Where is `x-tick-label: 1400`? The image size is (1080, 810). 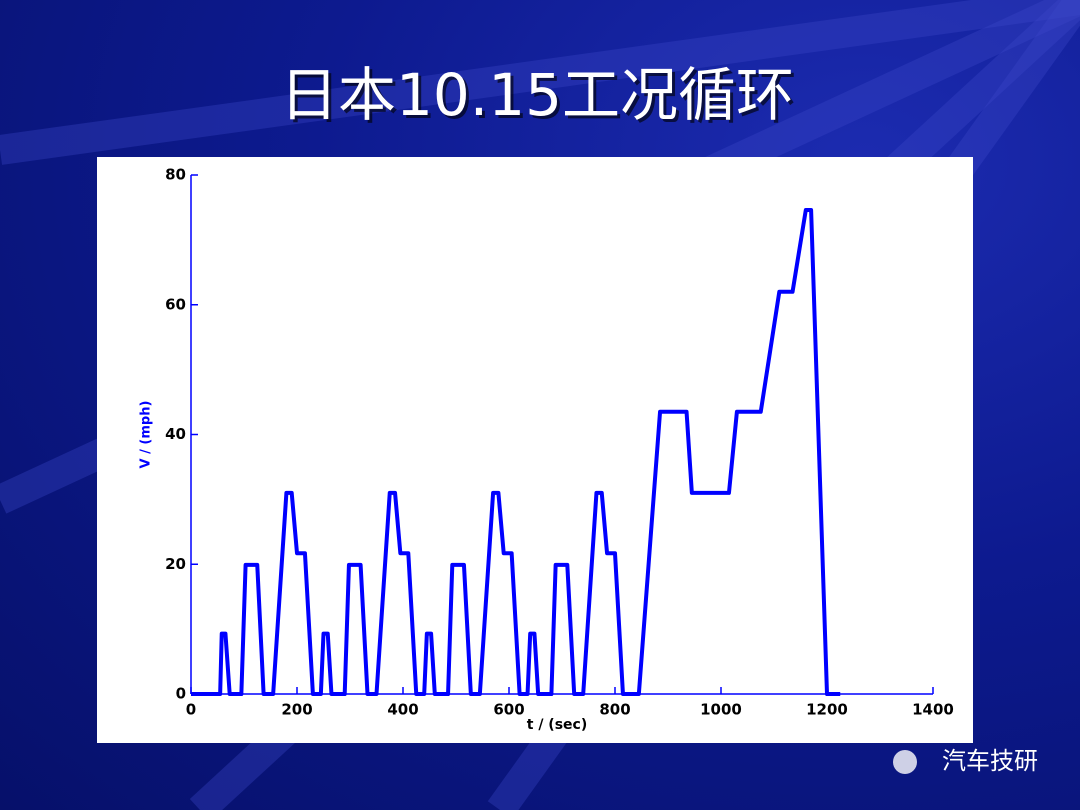
x-tick-label: 1400 is located at coordinates (933, 710).